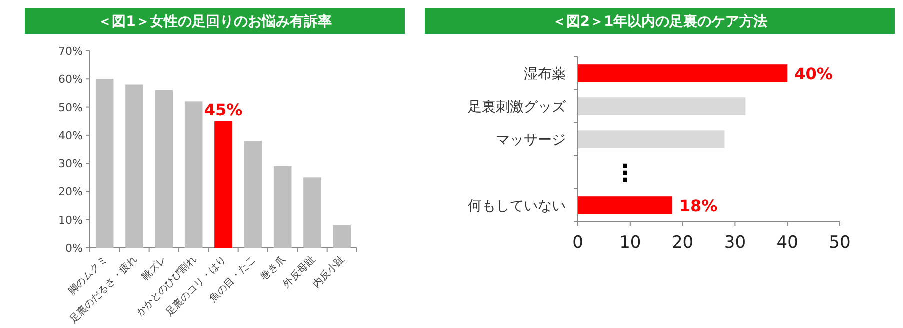 The height and width of the screenshot is (328, 903). I want to click on annotation: ⋮, so click(625, 174).